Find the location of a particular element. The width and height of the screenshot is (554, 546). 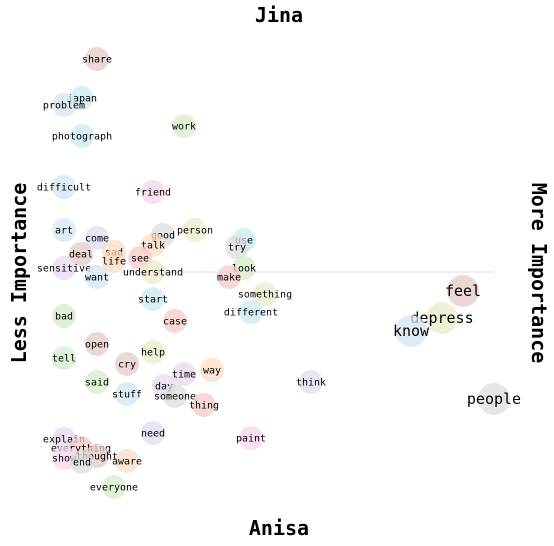

point-label-way: way is located at coordinates (212, 371).